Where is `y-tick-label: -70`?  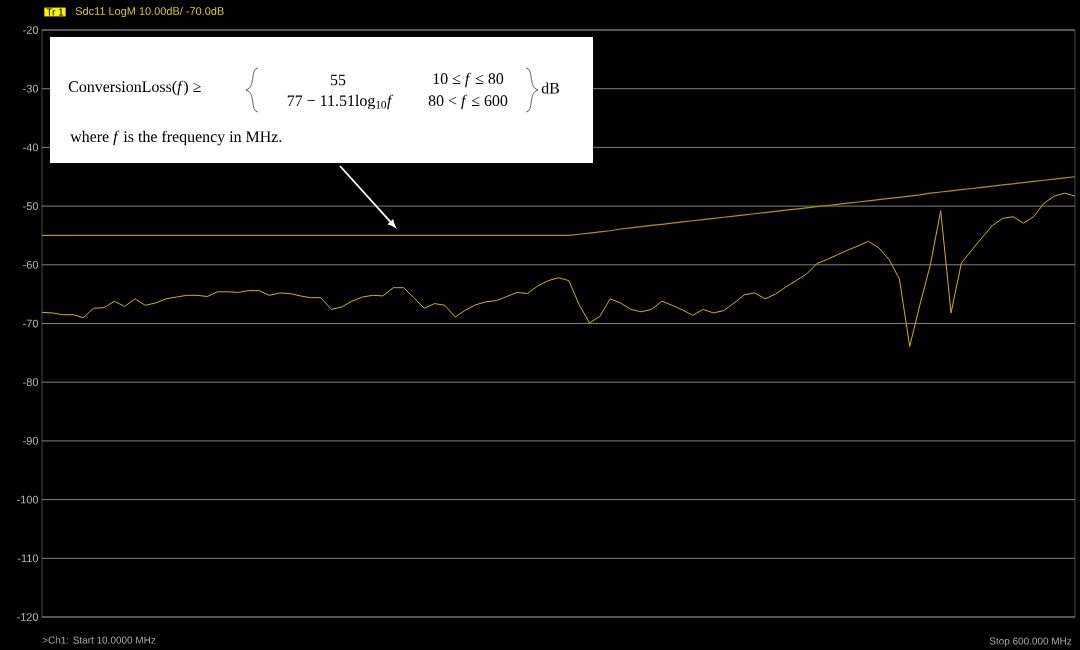
y-tick-label: -70 is located at coordinates (31, 323).